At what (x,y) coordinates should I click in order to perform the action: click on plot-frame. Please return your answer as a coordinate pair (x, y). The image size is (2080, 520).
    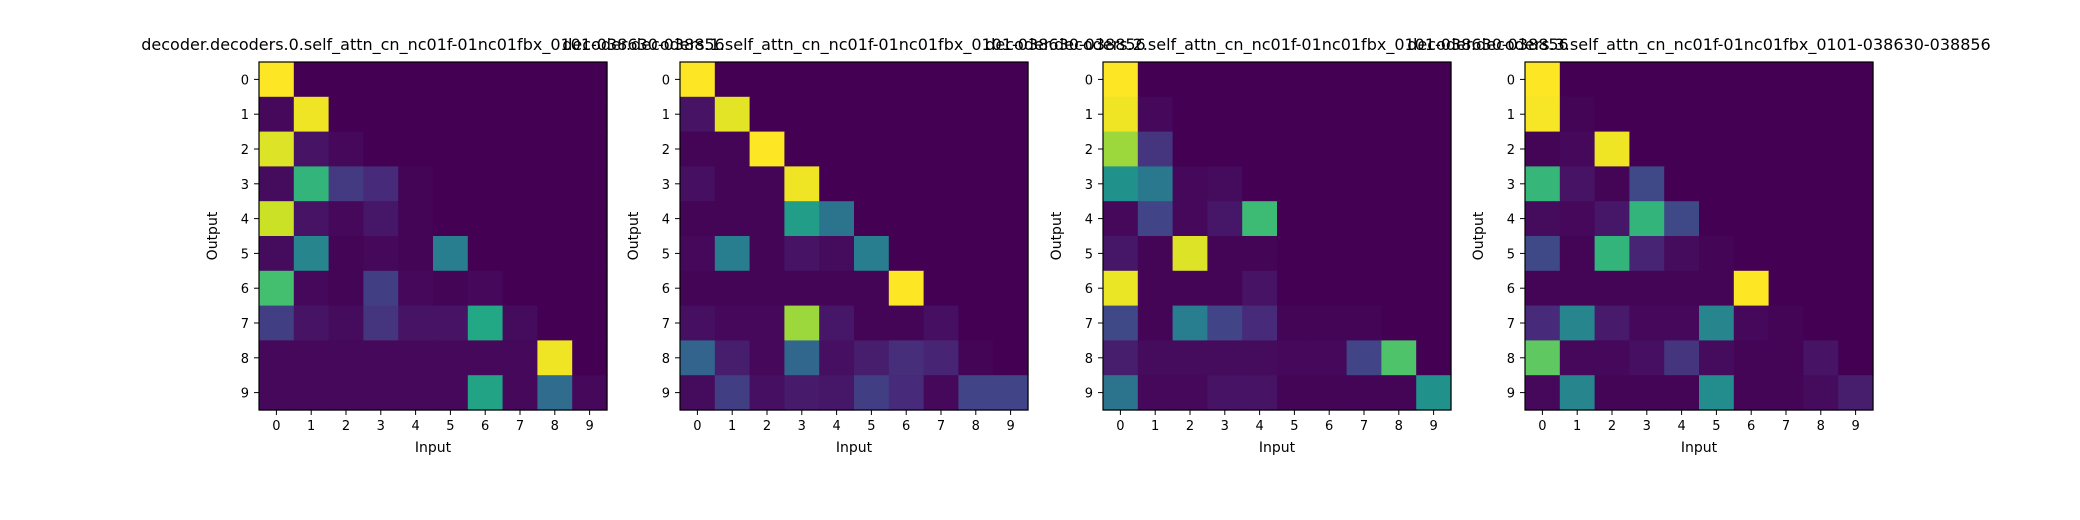
    Looking at the image, I should click on (1277, 236).